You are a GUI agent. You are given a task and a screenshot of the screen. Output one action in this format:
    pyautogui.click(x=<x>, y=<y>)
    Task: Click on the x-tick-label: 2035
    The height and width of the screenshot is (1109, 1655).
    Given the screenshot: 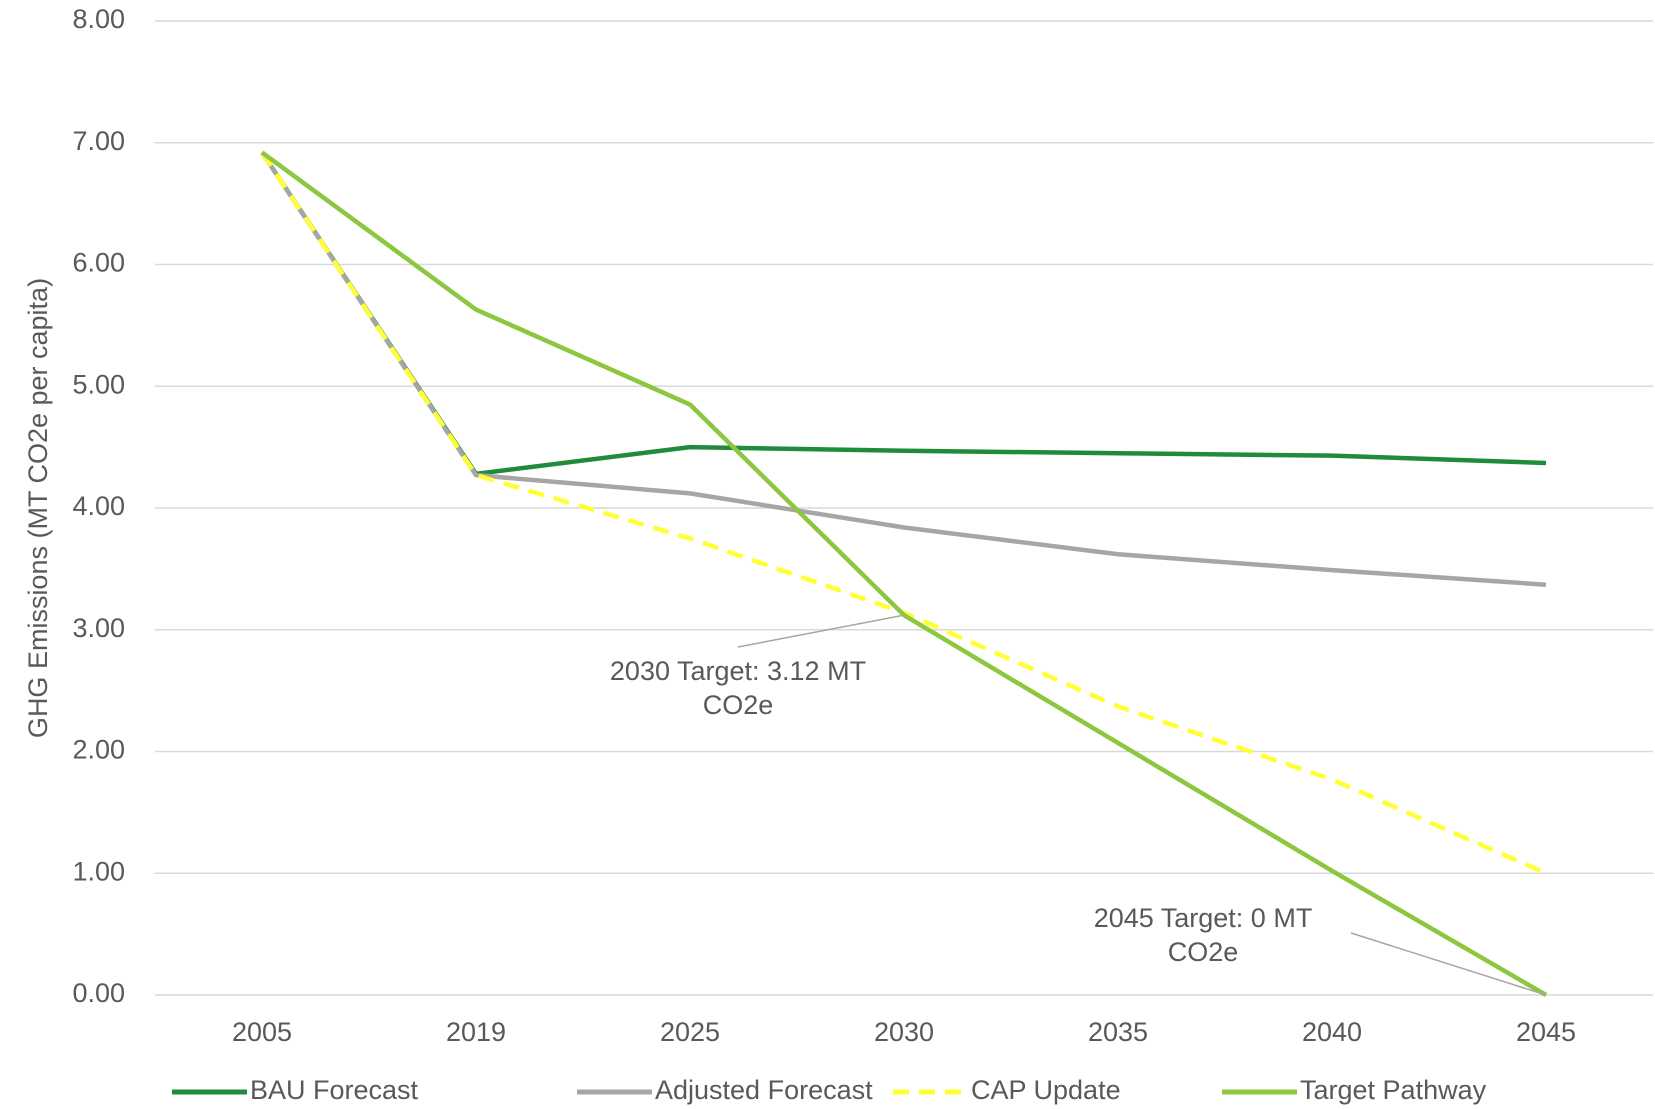 What is the action you would take?
    pyautogui.click(x=1118, y=1032)
    